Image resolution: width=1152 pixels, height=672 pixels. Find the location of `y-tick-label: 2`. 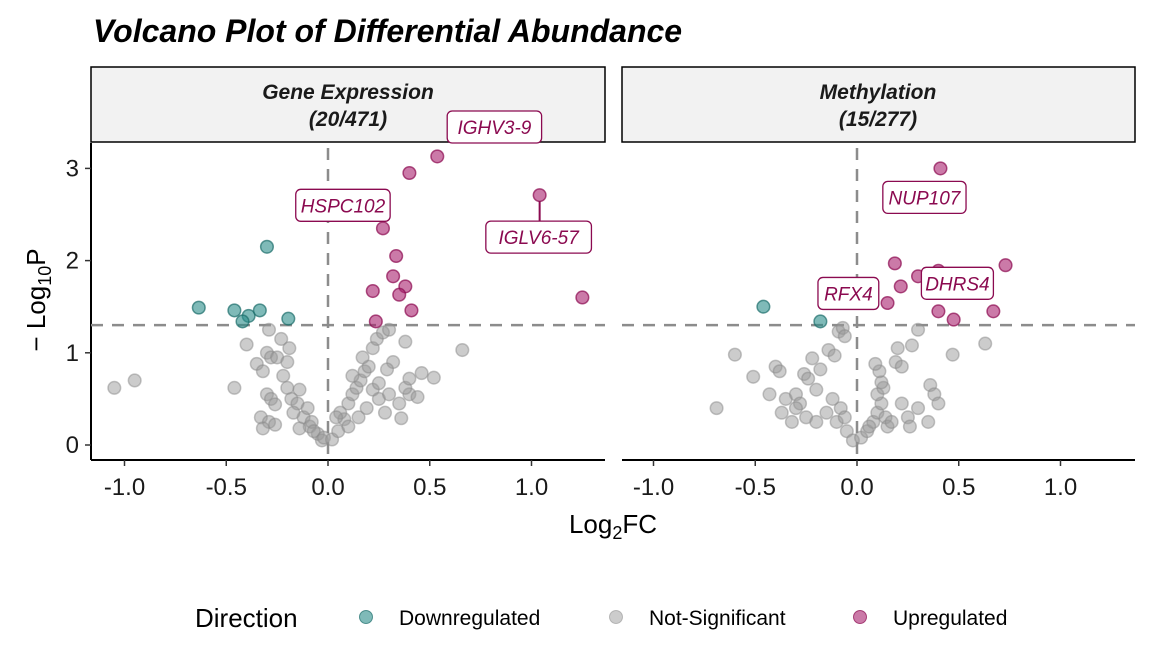

y-tick-label: 2 is located at coordinates (72, 261).